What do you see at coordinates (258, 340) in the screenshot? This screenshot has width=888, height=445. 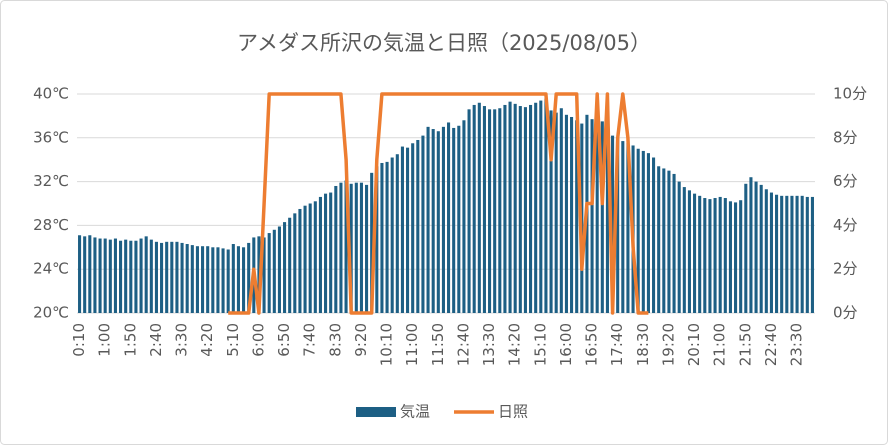 I see `x-tick-label: 6:00` at bounding box center [258, 340].